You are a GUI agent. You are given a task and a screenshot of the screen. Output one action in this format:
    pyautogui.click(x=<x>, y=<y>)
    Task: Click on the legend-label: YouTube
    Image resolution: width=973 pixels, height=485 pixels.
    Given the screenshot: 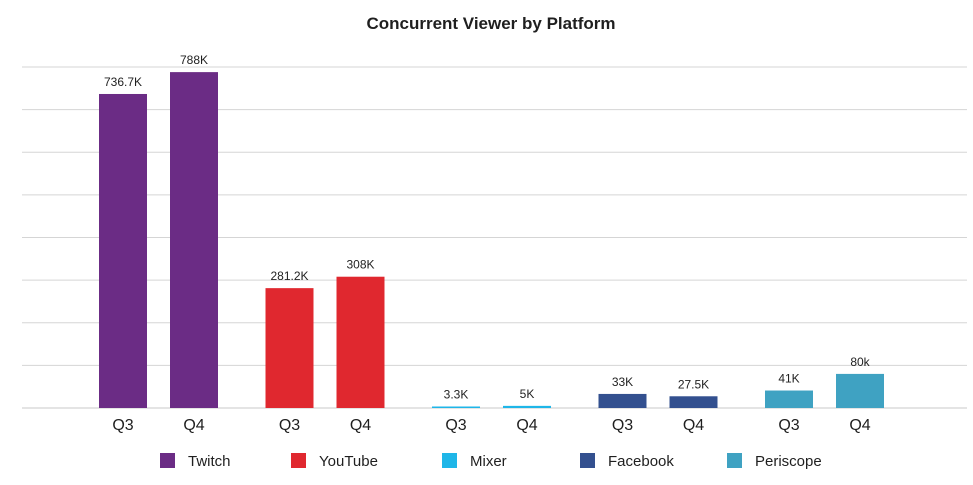 What is the action you would take?
    pyautogui.click(x=348, y=461)
    